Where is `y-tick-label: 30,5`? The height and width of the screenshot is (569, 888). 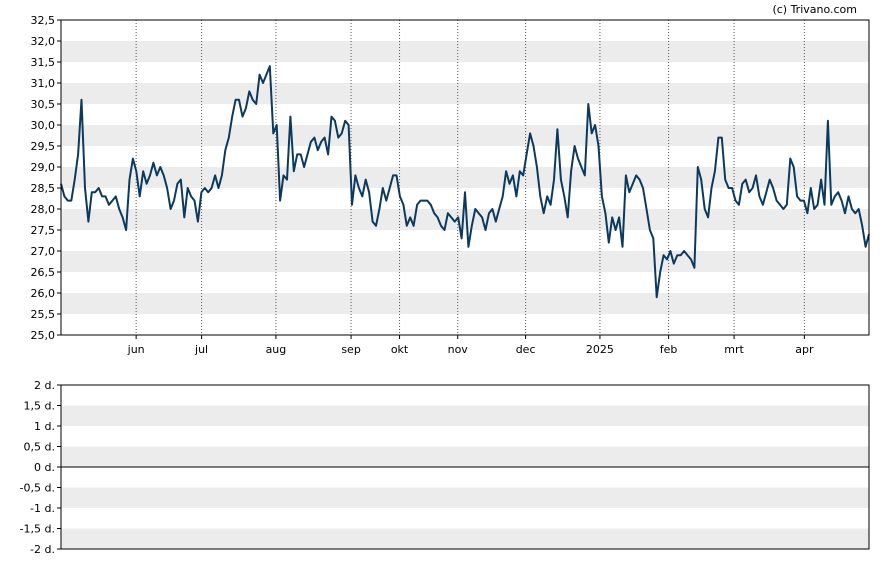 y-tick-label: 30,5 is located at coordinates (43, 104).